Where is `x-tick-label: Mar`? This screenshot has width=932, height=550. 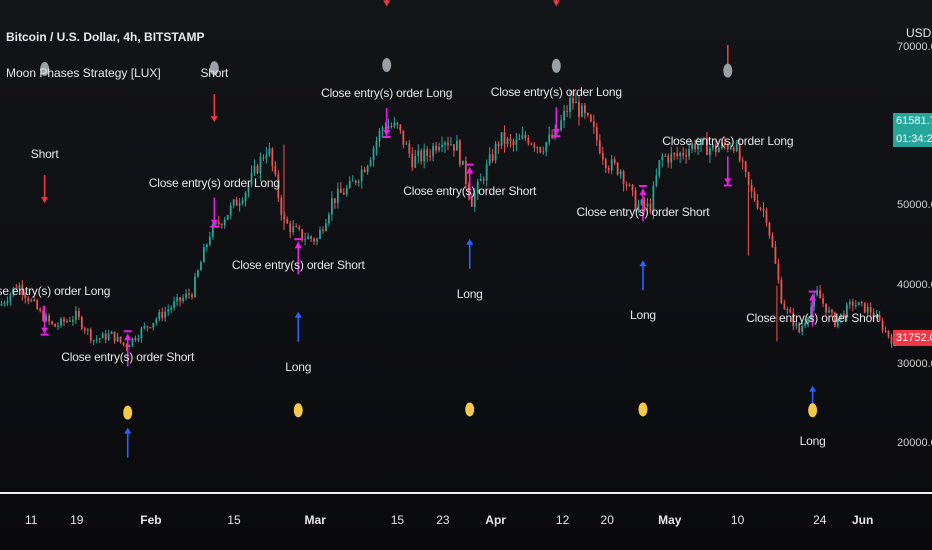
x-tick-label: Mar is located at coordinates (315, 520).